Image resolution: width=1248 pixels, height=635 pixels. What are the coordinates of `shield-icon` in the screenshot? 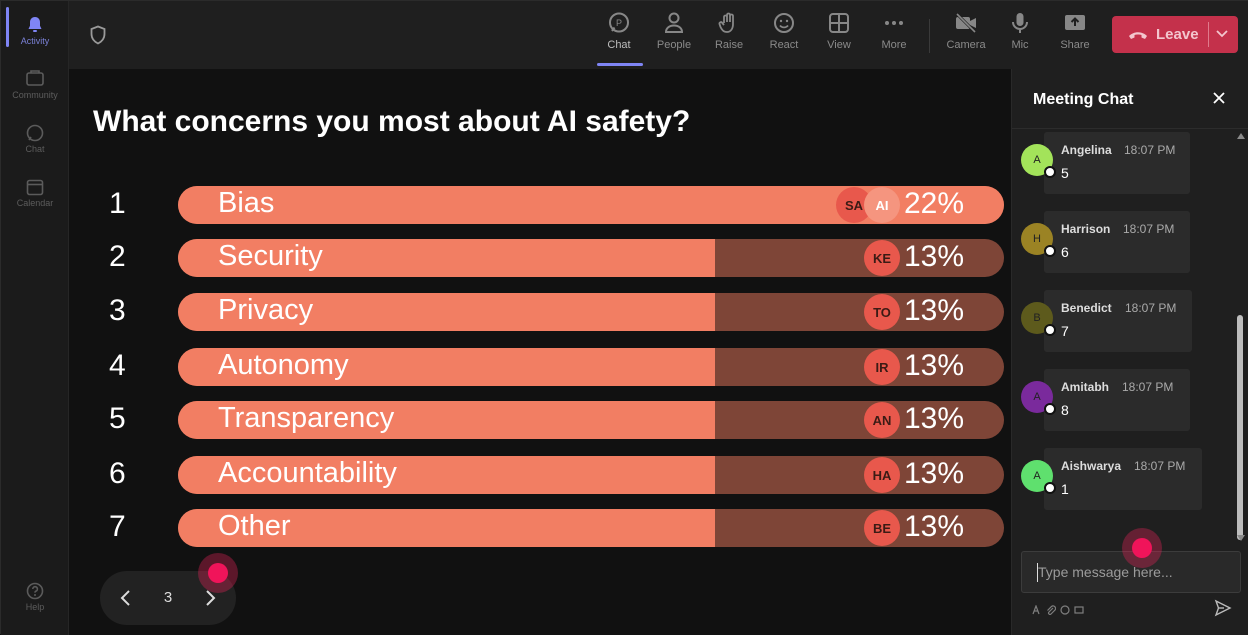 It's located at (98, 35).